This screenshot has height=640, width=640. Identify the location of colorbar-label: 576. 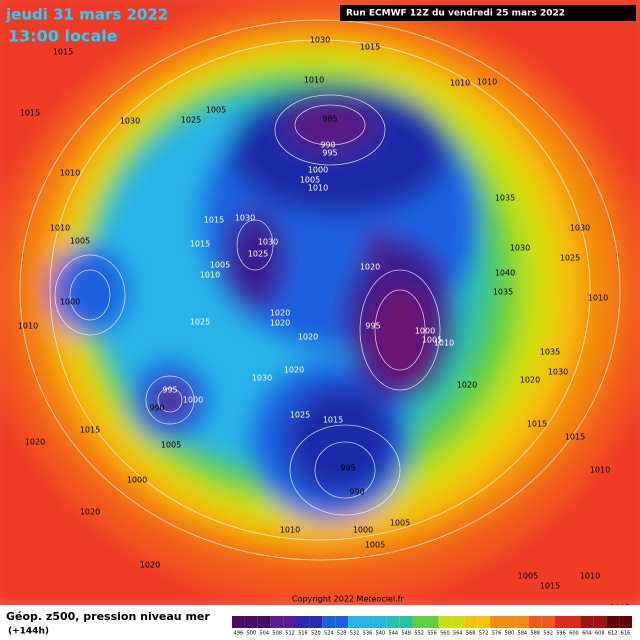
(497, 634).